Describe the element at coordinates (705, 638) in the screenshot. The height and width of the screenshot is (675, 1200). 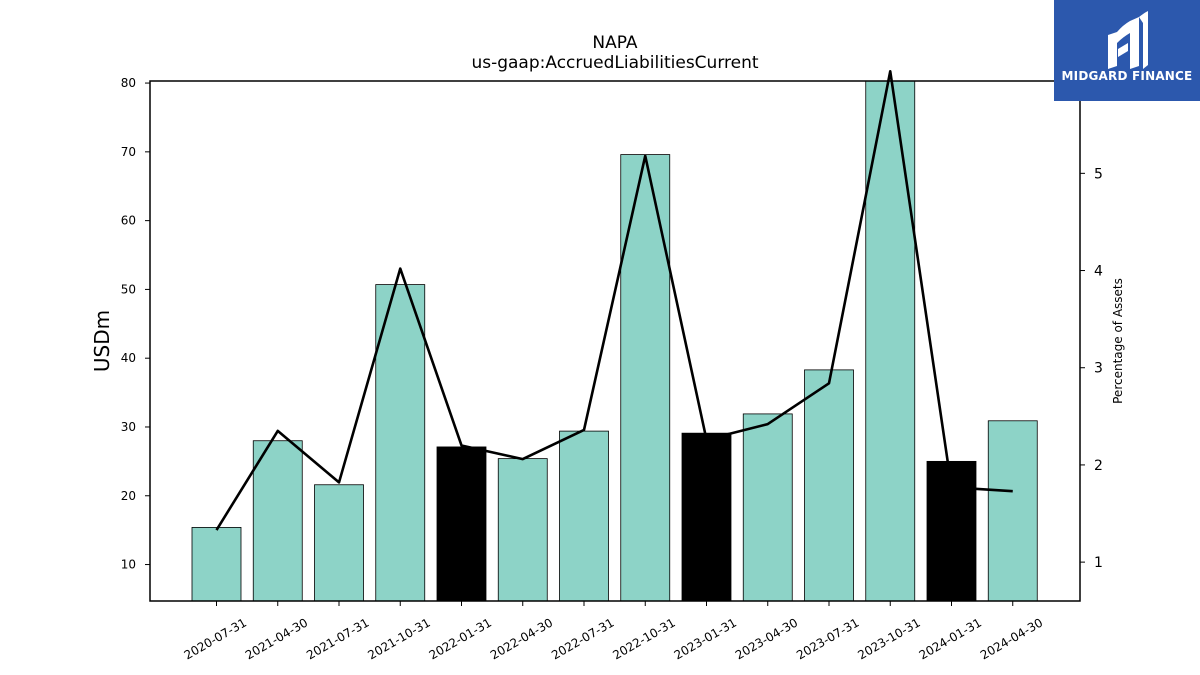
I see `x-tick-label-2023-01-31: 2023-01-31` at that location.